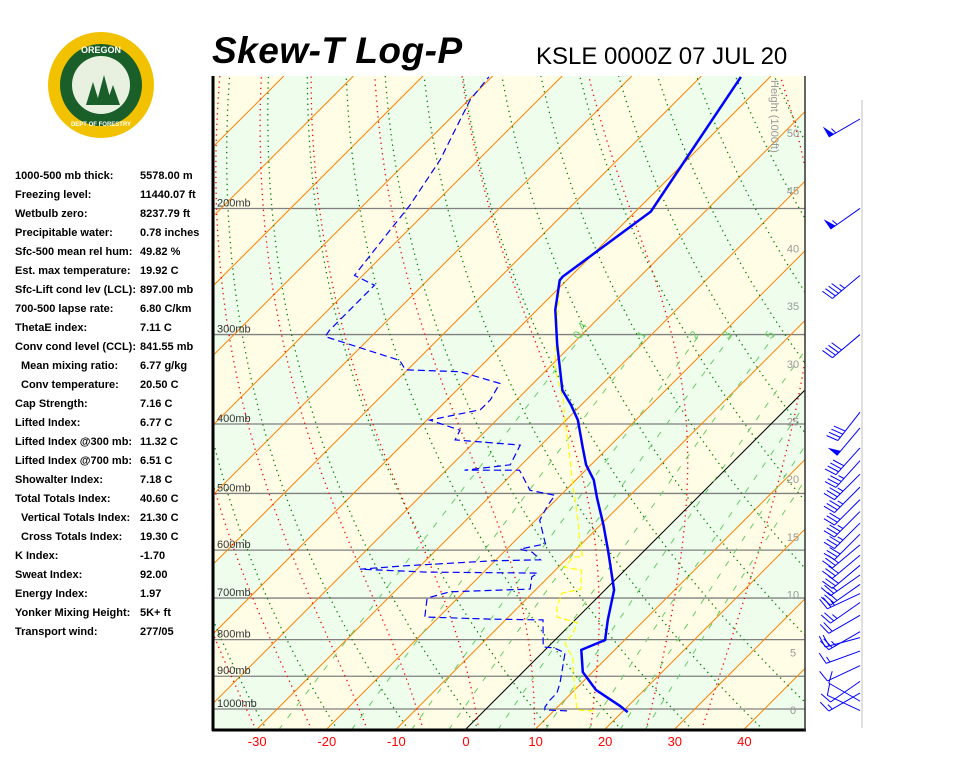  What do you see at coordinates (107, 558) in the screenshot?
I see `stat-row: K Index: -1.70` at bounding box center [107, 558].